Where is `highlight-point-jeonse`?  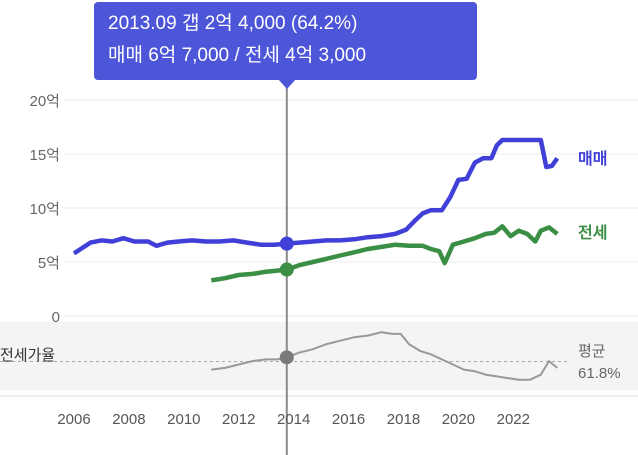
highlight-point-jeonse is located at coordinates (286, 269).